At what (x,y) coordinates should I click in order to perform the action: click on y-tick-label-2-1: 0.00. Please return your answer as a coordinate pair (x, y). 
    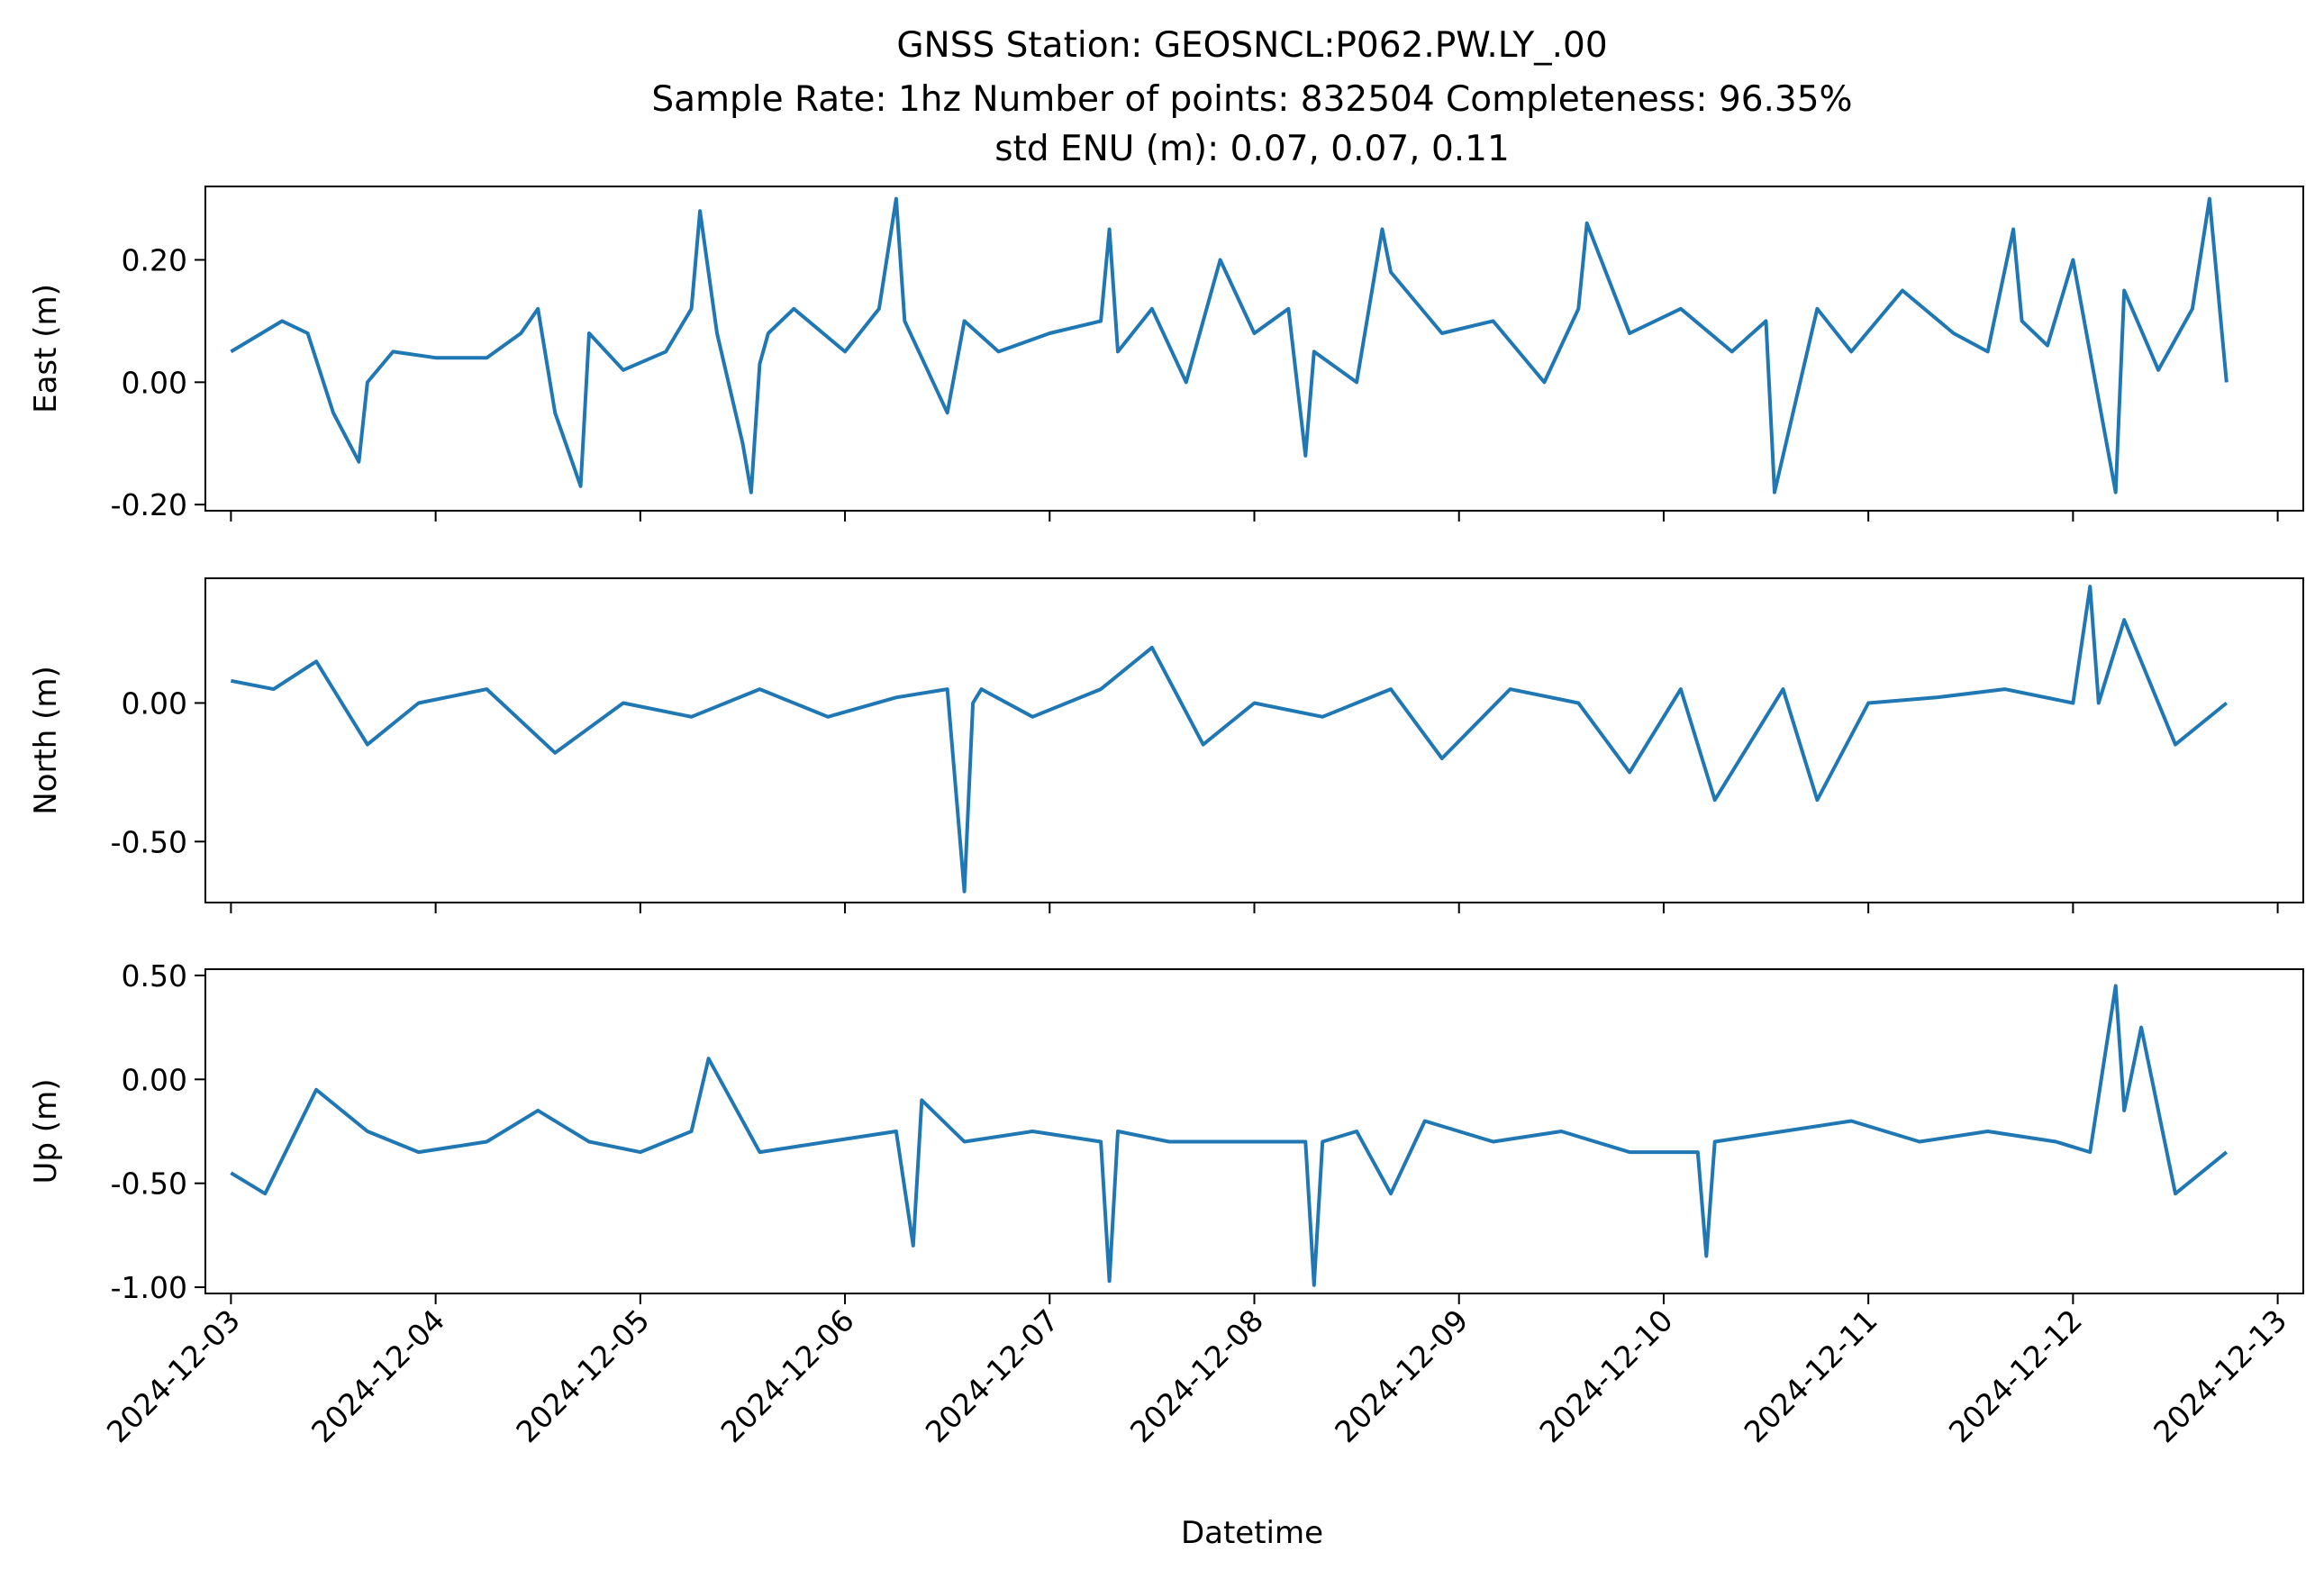
    Looking at the image, I should click on (155, 1079).